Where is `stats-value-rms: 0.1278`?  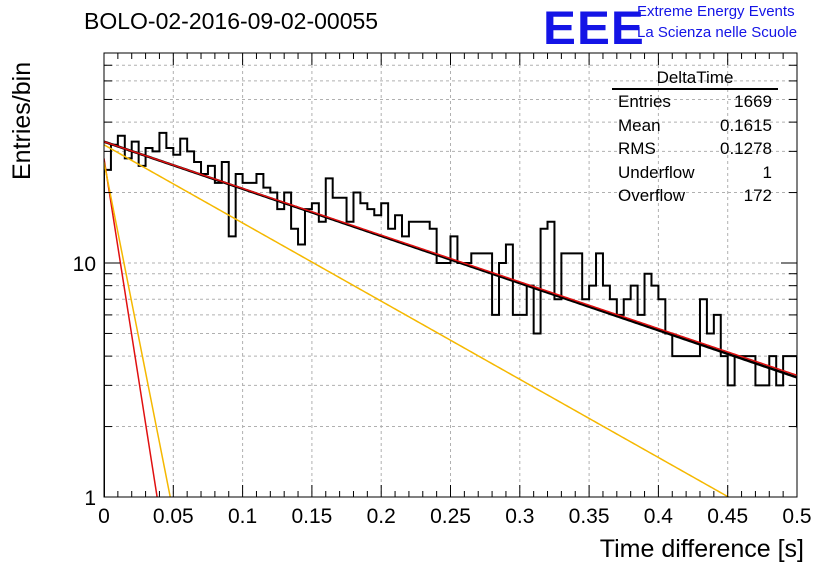 stats-value-rms: 0.1278 is located at coordinates (746, 148).